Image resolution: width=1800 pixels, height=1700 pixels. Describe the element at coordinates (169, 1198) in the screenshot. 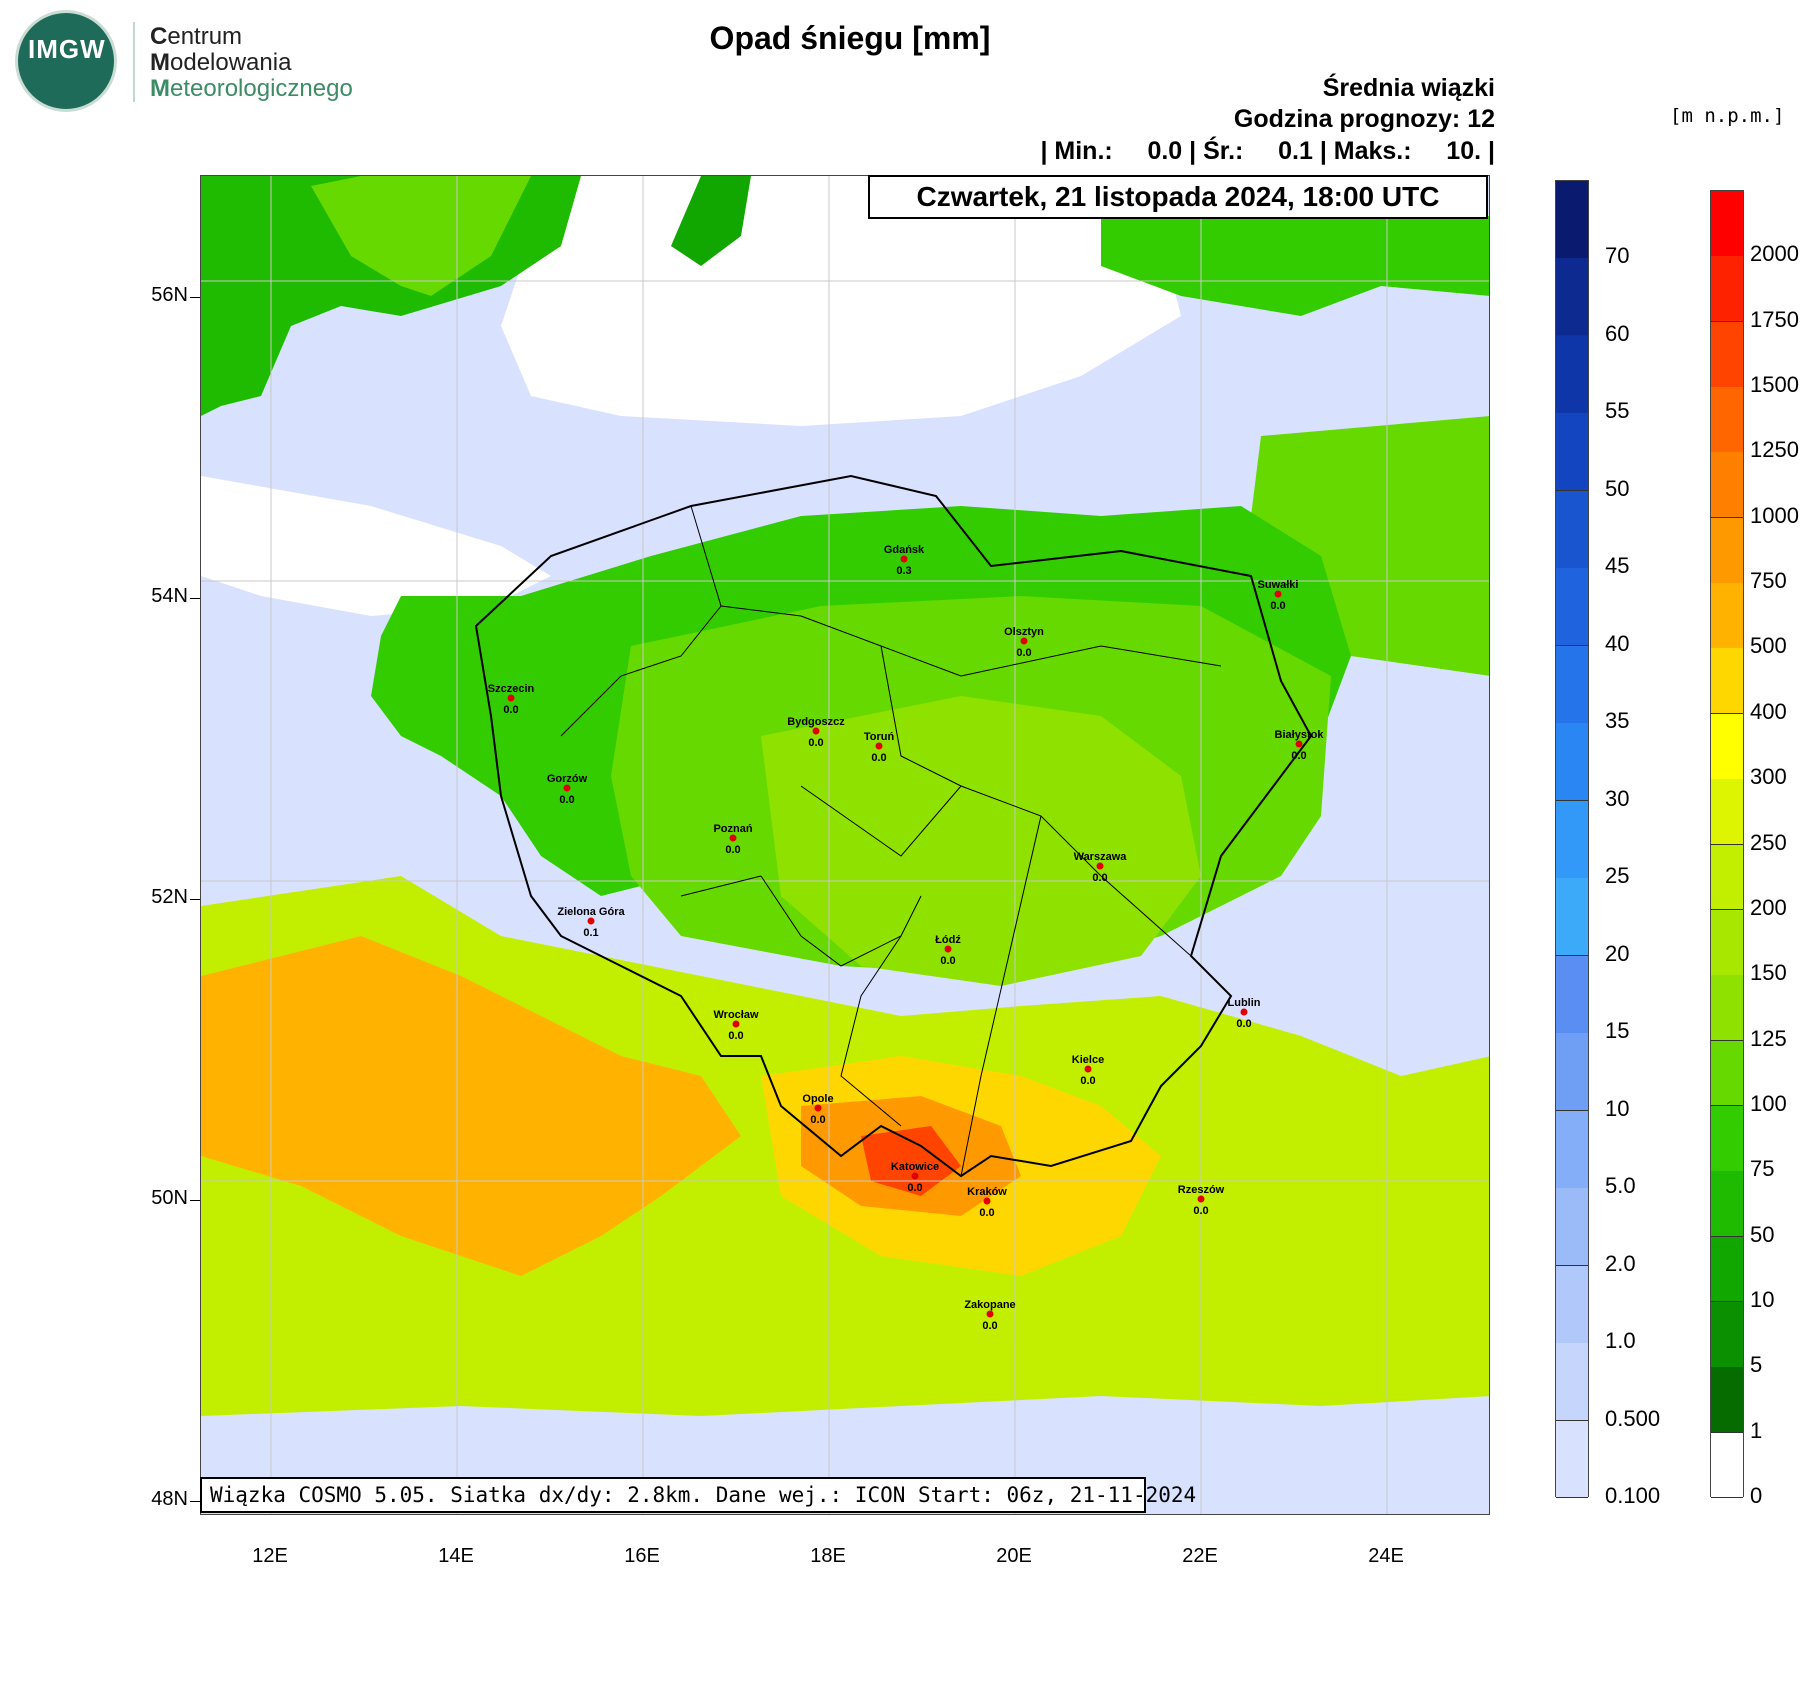

I see `lat-tick-50N: 50N` at that location.